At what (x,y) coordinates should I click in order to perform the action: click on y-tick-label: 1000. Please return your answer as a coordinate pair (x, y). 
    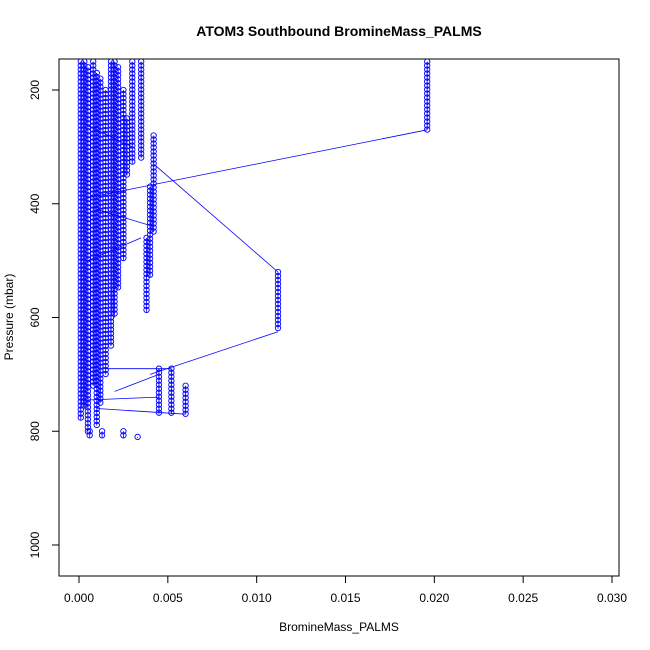
    Looking at the image, I should click on (35, 544).